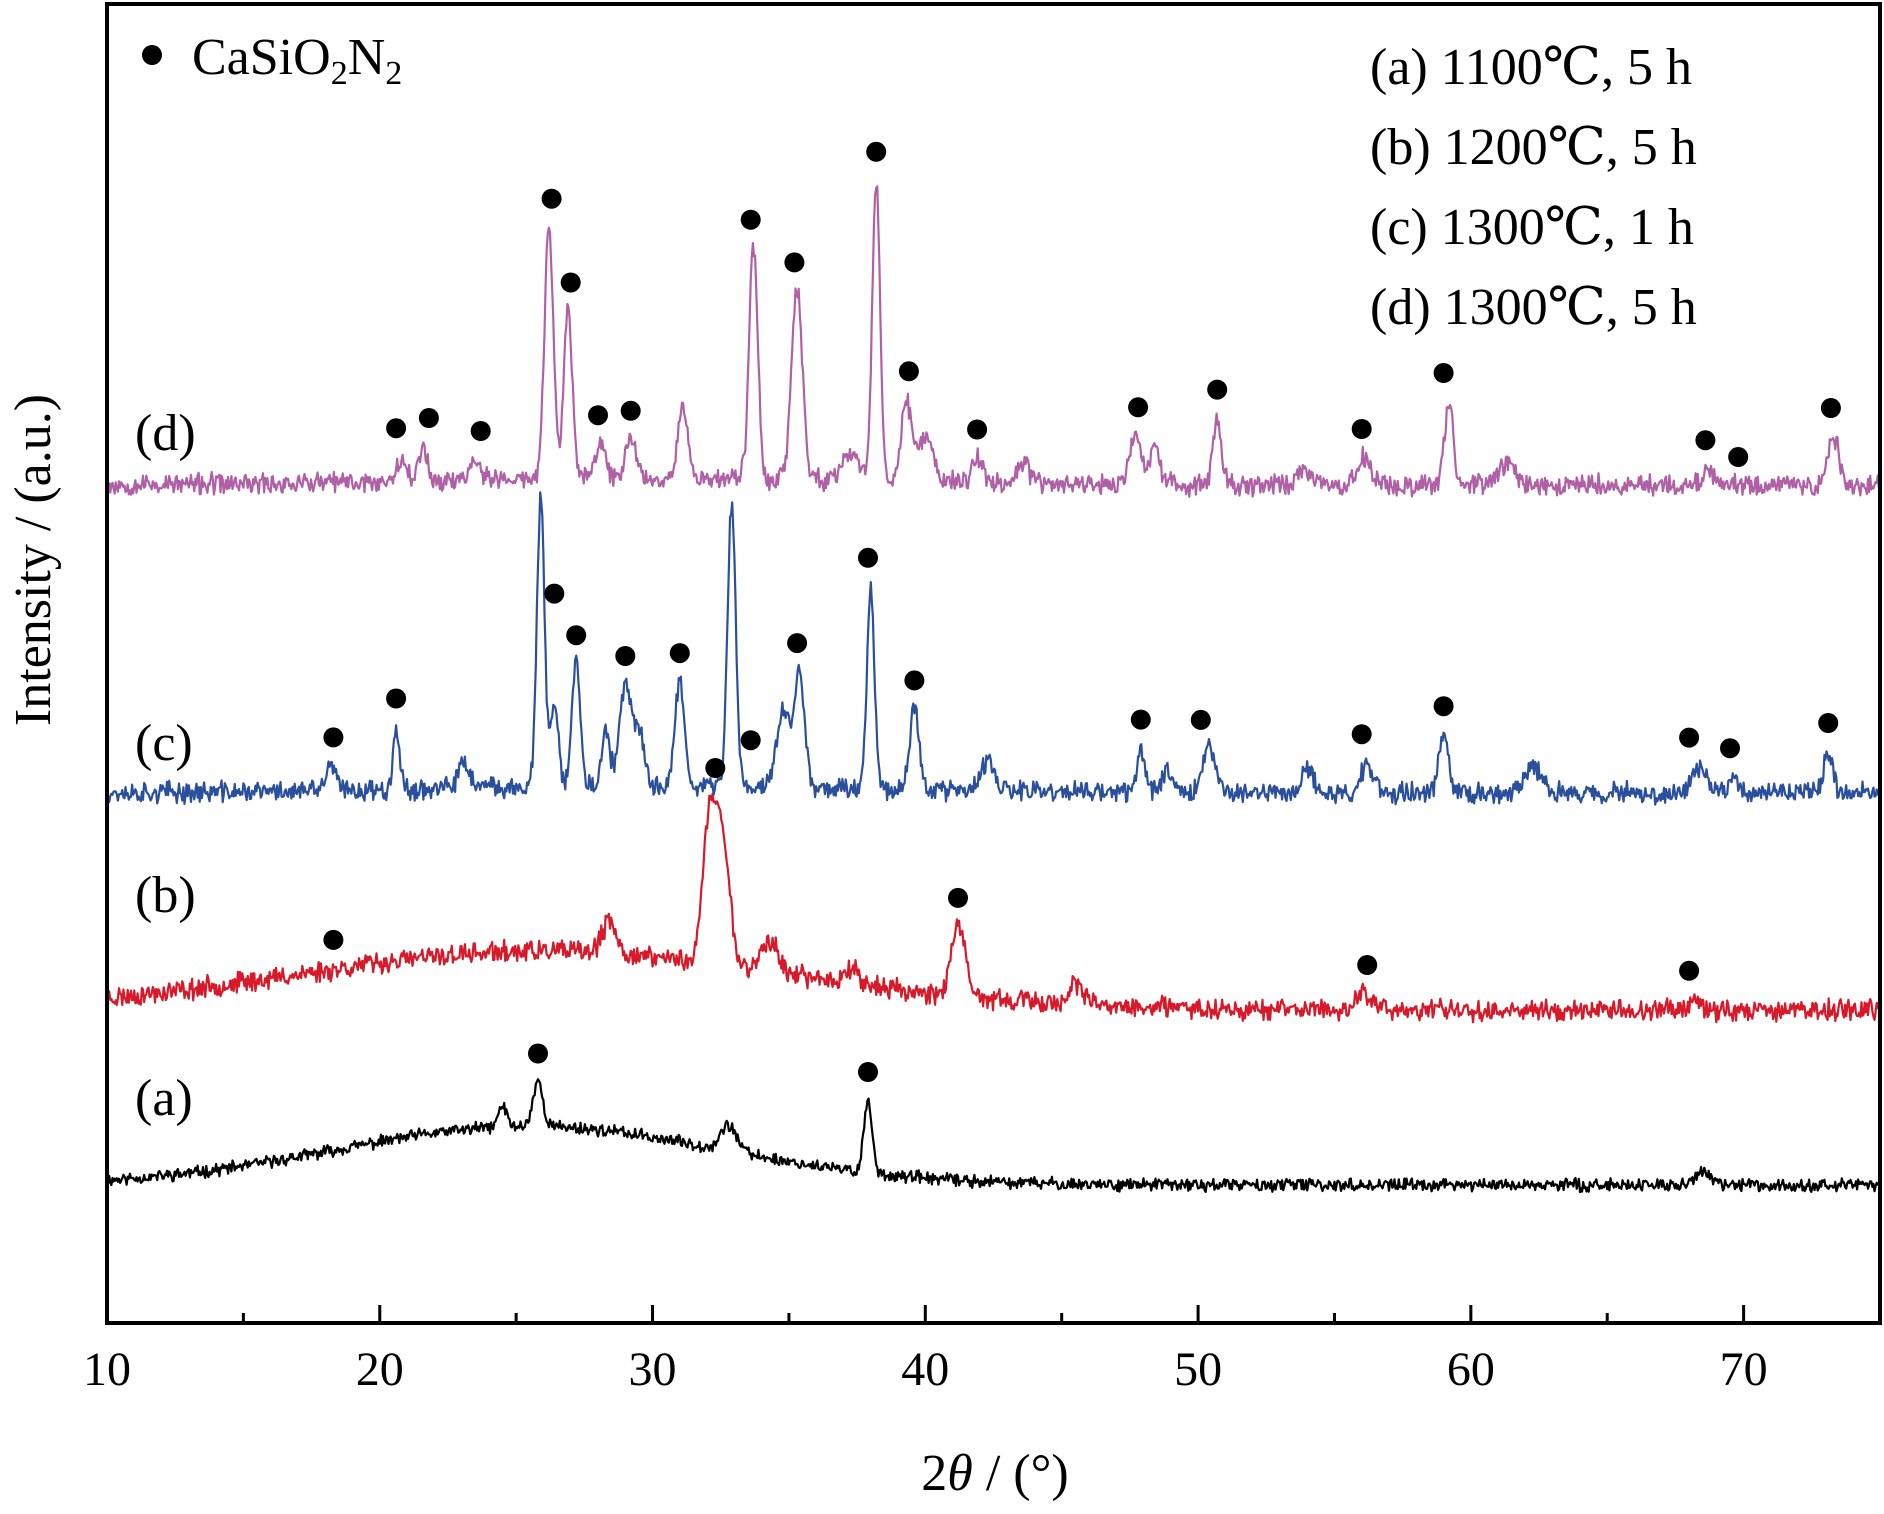  What do you see at coordinates (164, 1098) in the screenshot?
I see `curve-label-a: (a)` at bounding box center [164, 1098].